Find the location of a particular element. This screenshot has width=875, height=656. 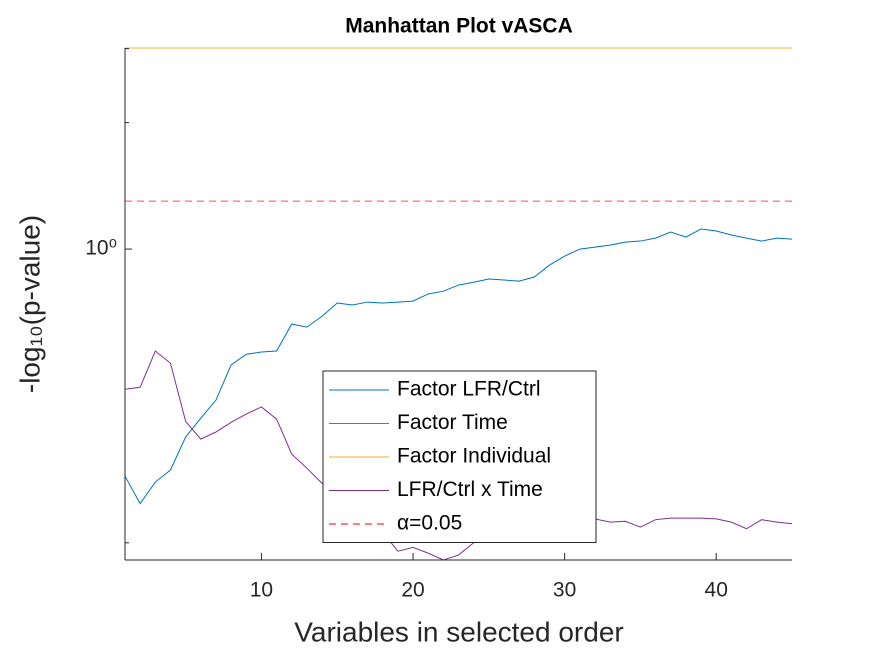

x-tick-label: 40 is located at coordinates (716, 590).